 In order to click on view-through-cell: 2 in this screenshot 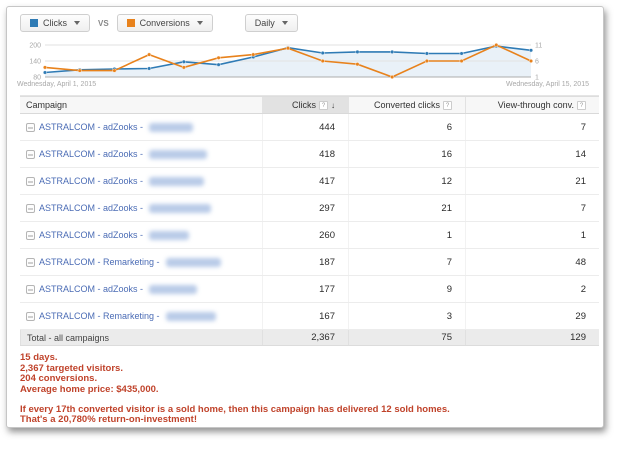, I will do `click(532, 289)`.